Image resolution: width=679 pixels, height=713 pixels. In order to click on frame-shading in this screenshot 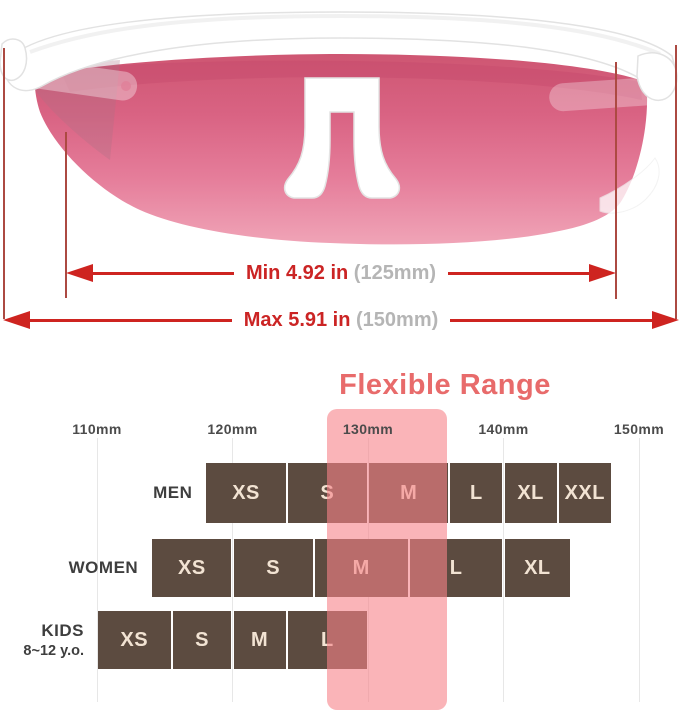, I will do `click(345, 34)`.